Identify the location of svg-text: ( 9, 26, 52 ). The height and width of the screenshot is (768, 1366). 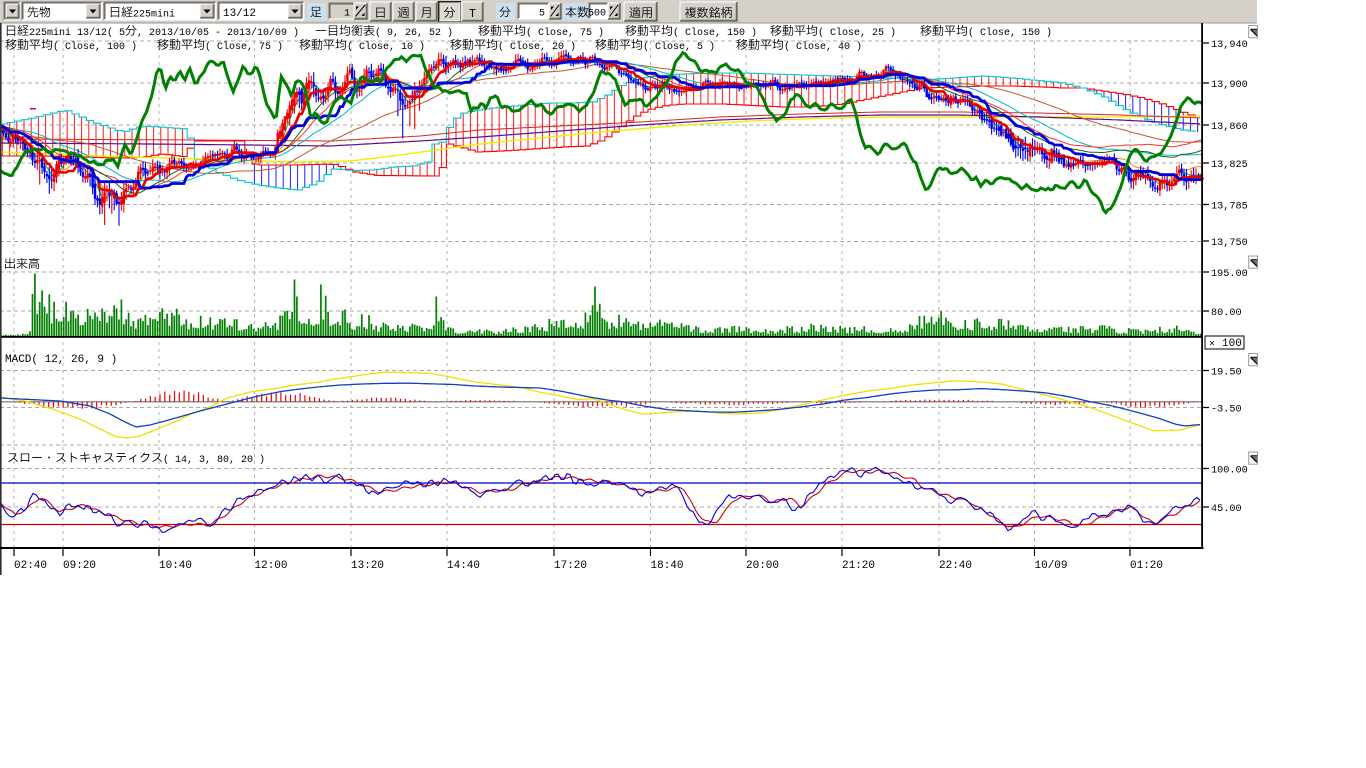
(414, 33).